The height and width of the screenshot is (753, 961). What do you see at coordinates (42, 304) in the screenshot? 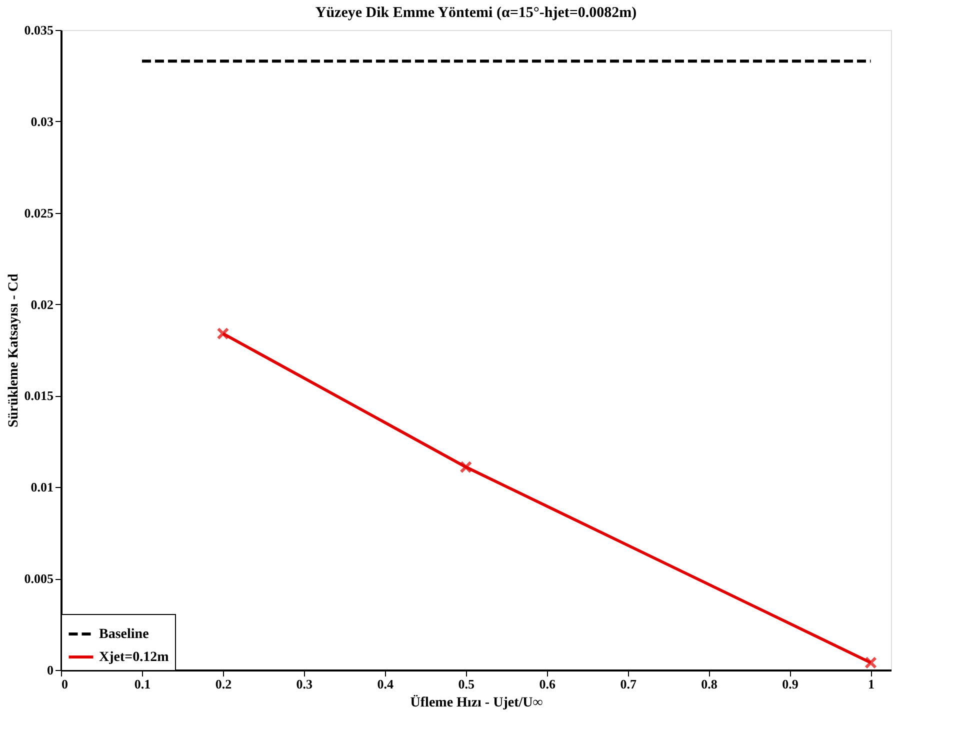
I see `y-tick-label: 0.02` at bounding box center [42, 304].